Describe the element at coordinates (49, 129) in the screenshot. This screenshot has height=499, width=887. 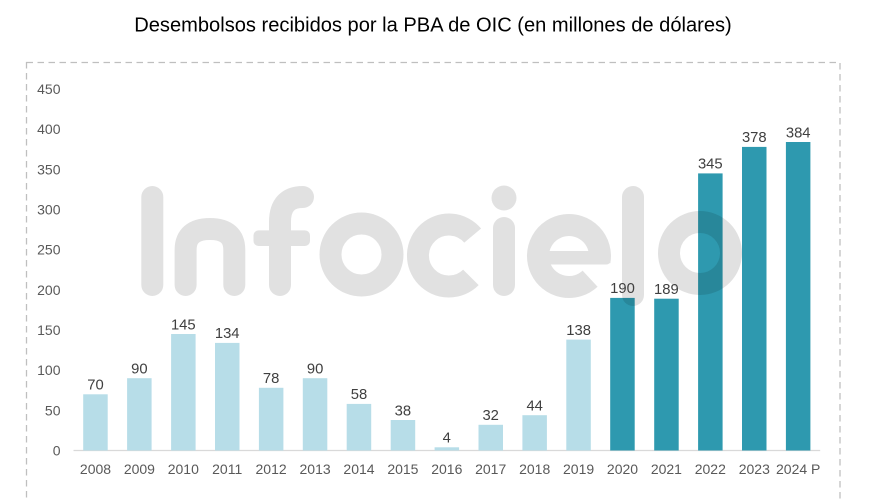
I see `svg-text: 400` at that location.